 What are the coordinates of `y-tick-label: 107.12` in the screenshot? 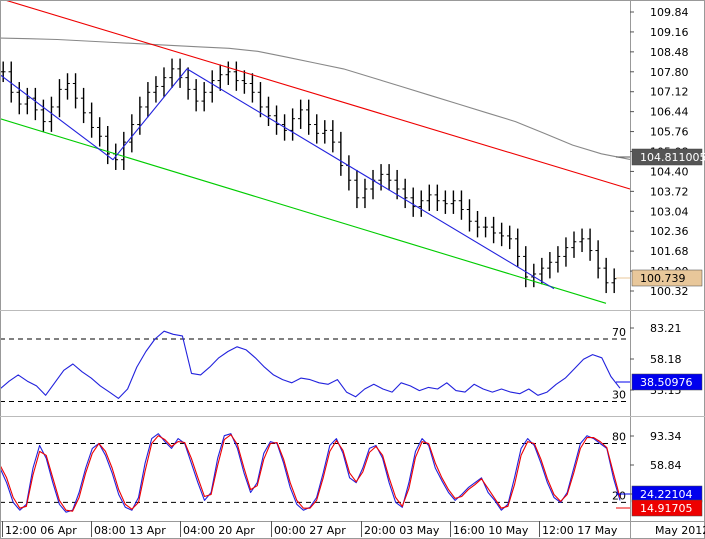 It's located at (669, 92).